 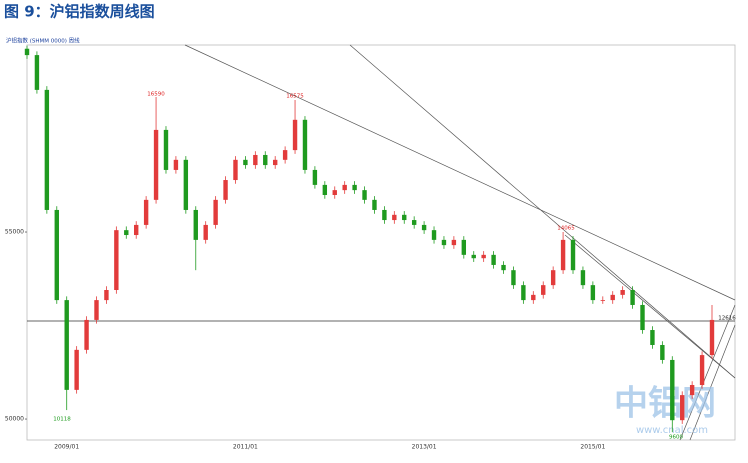 I want to click on legend-text: 沪铝指数 (SHMM 0000) 周线, so click(x=43, y=41).